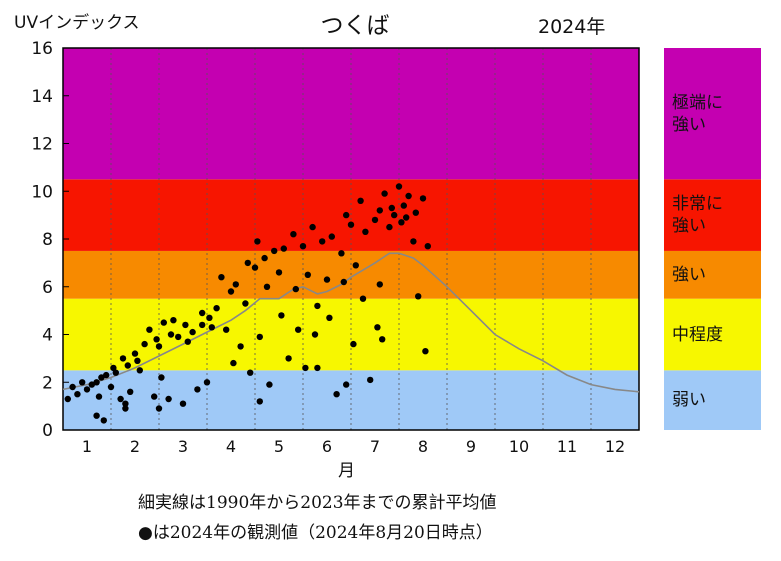 This screenshot has height=561, width=781. I want to click on x-tick-label: 5, so click(279, 446).